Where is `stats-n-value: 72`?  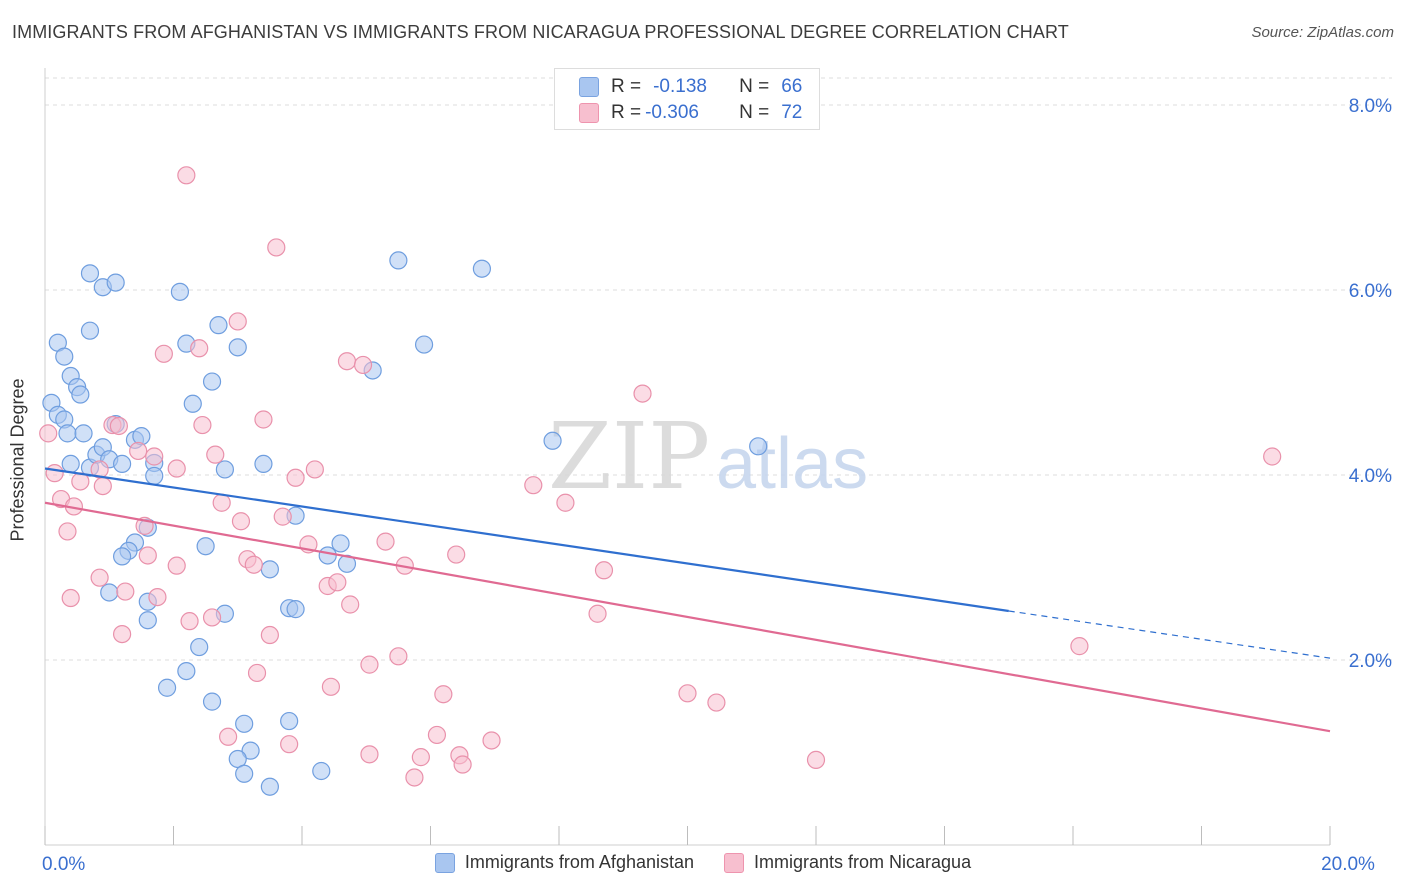
stats-n-value: 72 is located at coordinates (792, 112).